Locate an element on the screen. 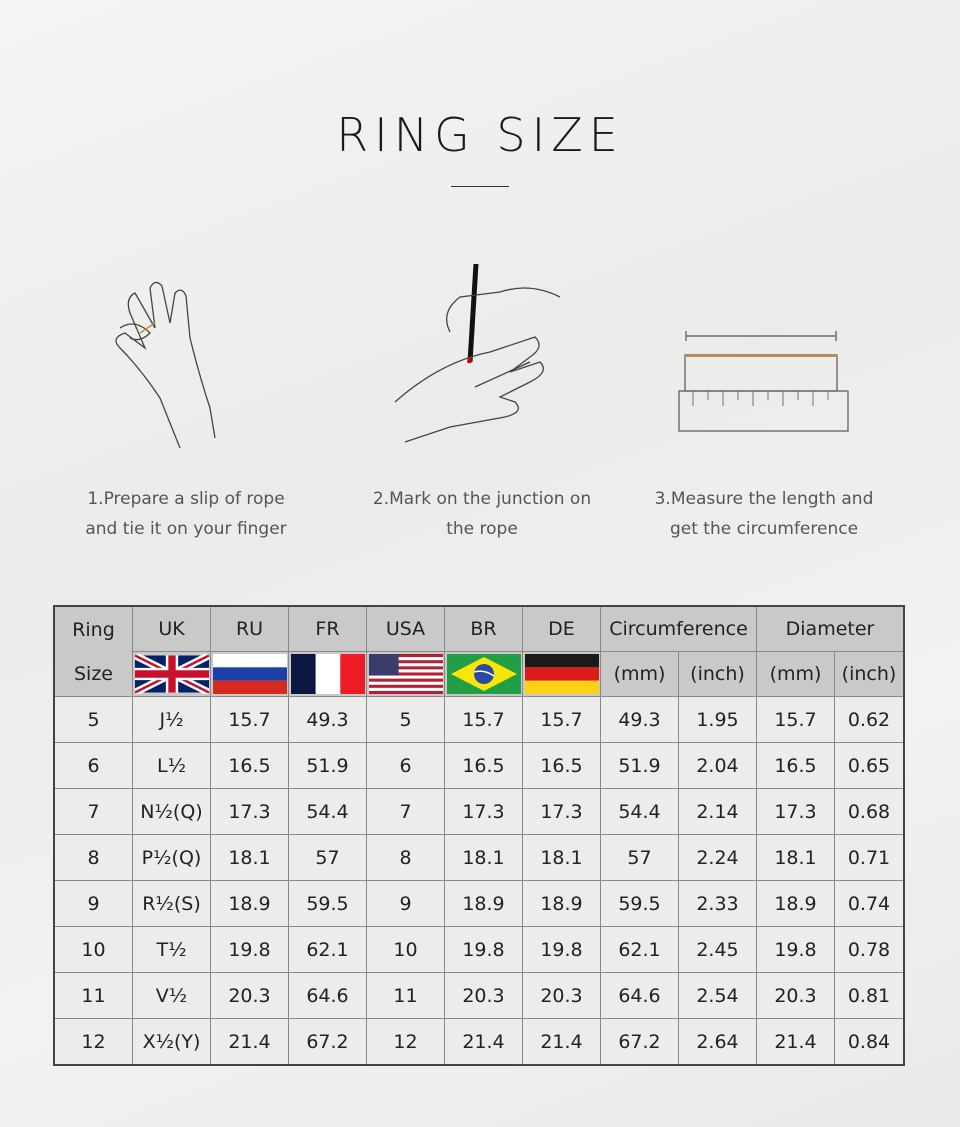 Image resolution: width=960 pixels, height=1127 pixels. table-cell: 0.71 is located at coordinates (869, 857).